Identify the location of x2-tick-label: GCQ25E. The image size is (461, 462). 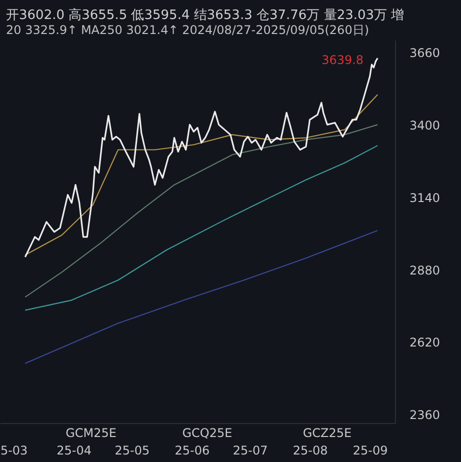
(207, 433).